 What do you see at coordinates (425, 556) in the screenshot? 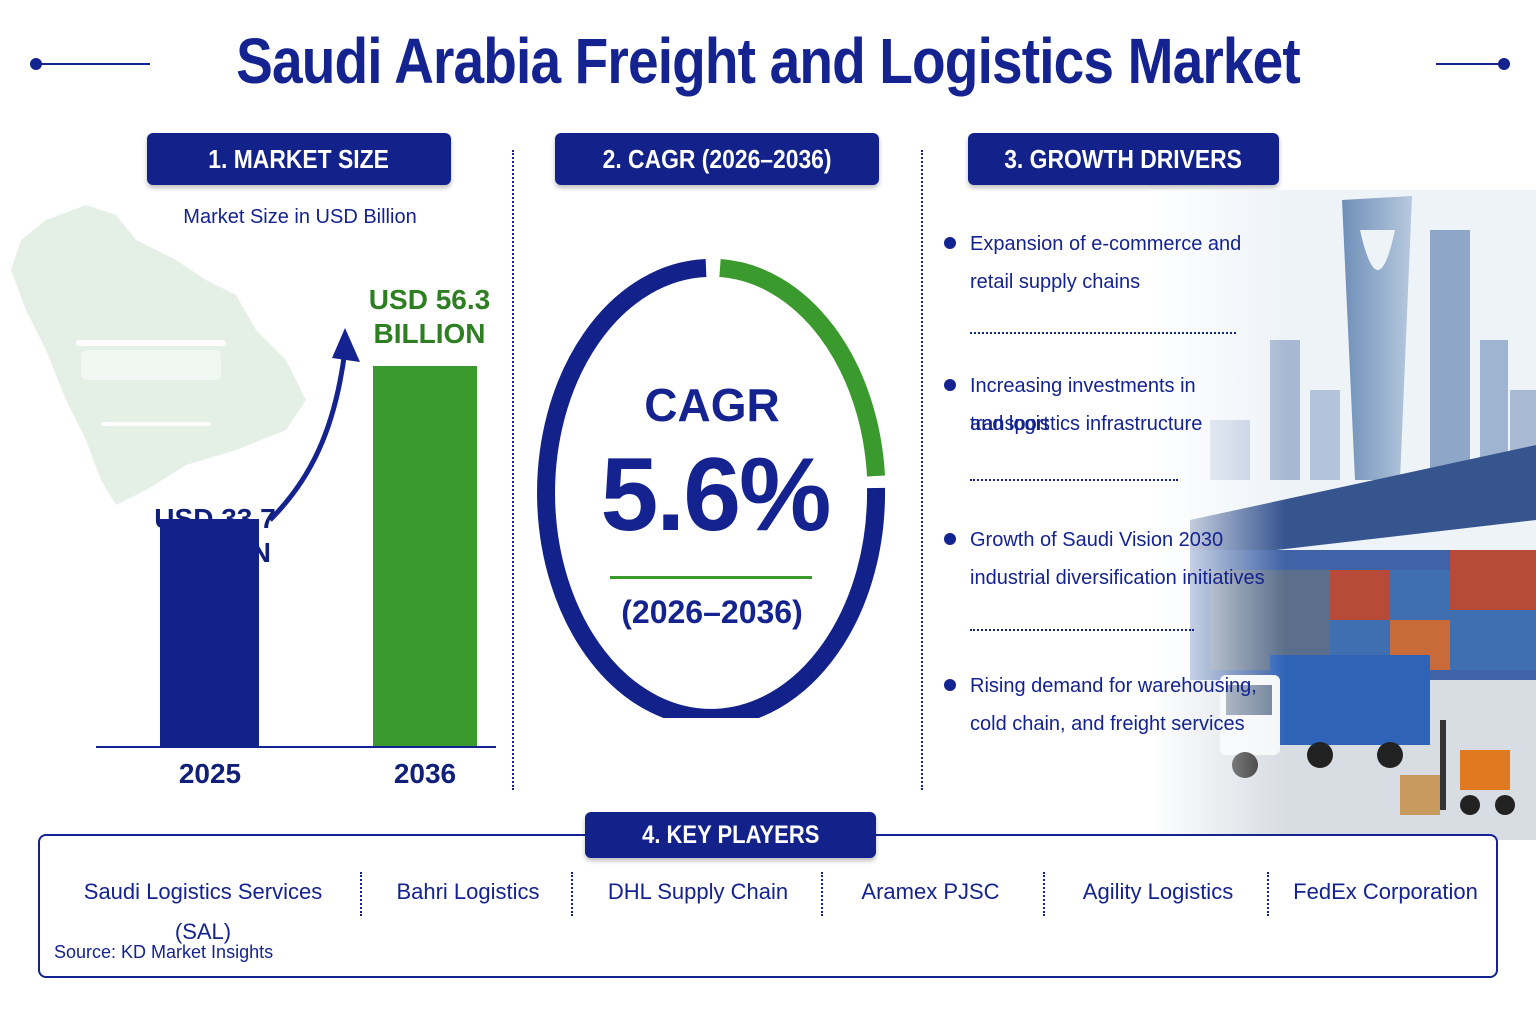
I see `bar-2036` at bounding box center [425, 556].